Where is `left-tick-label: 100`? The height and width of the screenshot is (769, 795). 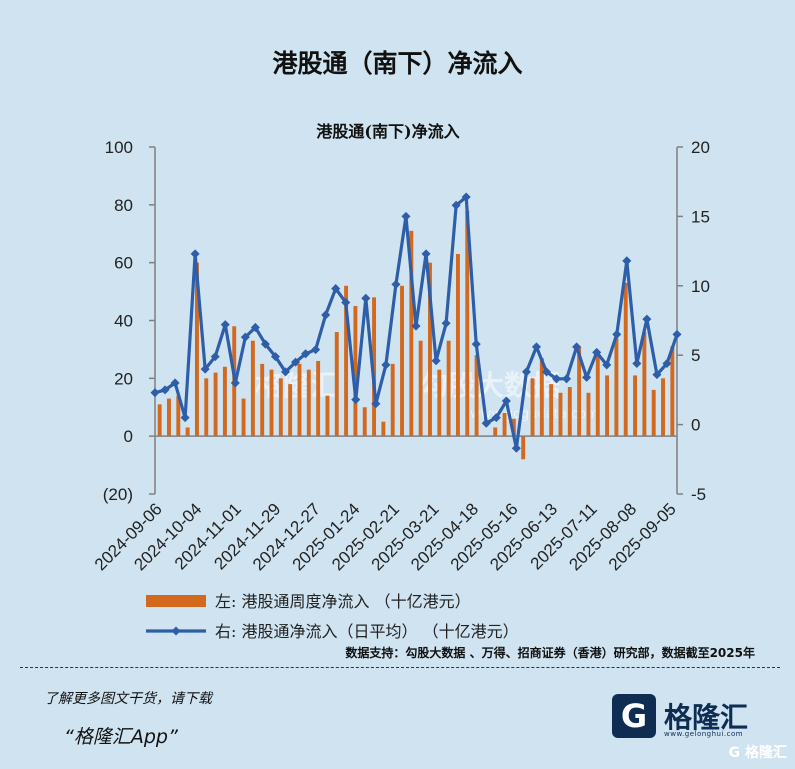 left-tick-label: 100 is located at coordinates (119, 147).